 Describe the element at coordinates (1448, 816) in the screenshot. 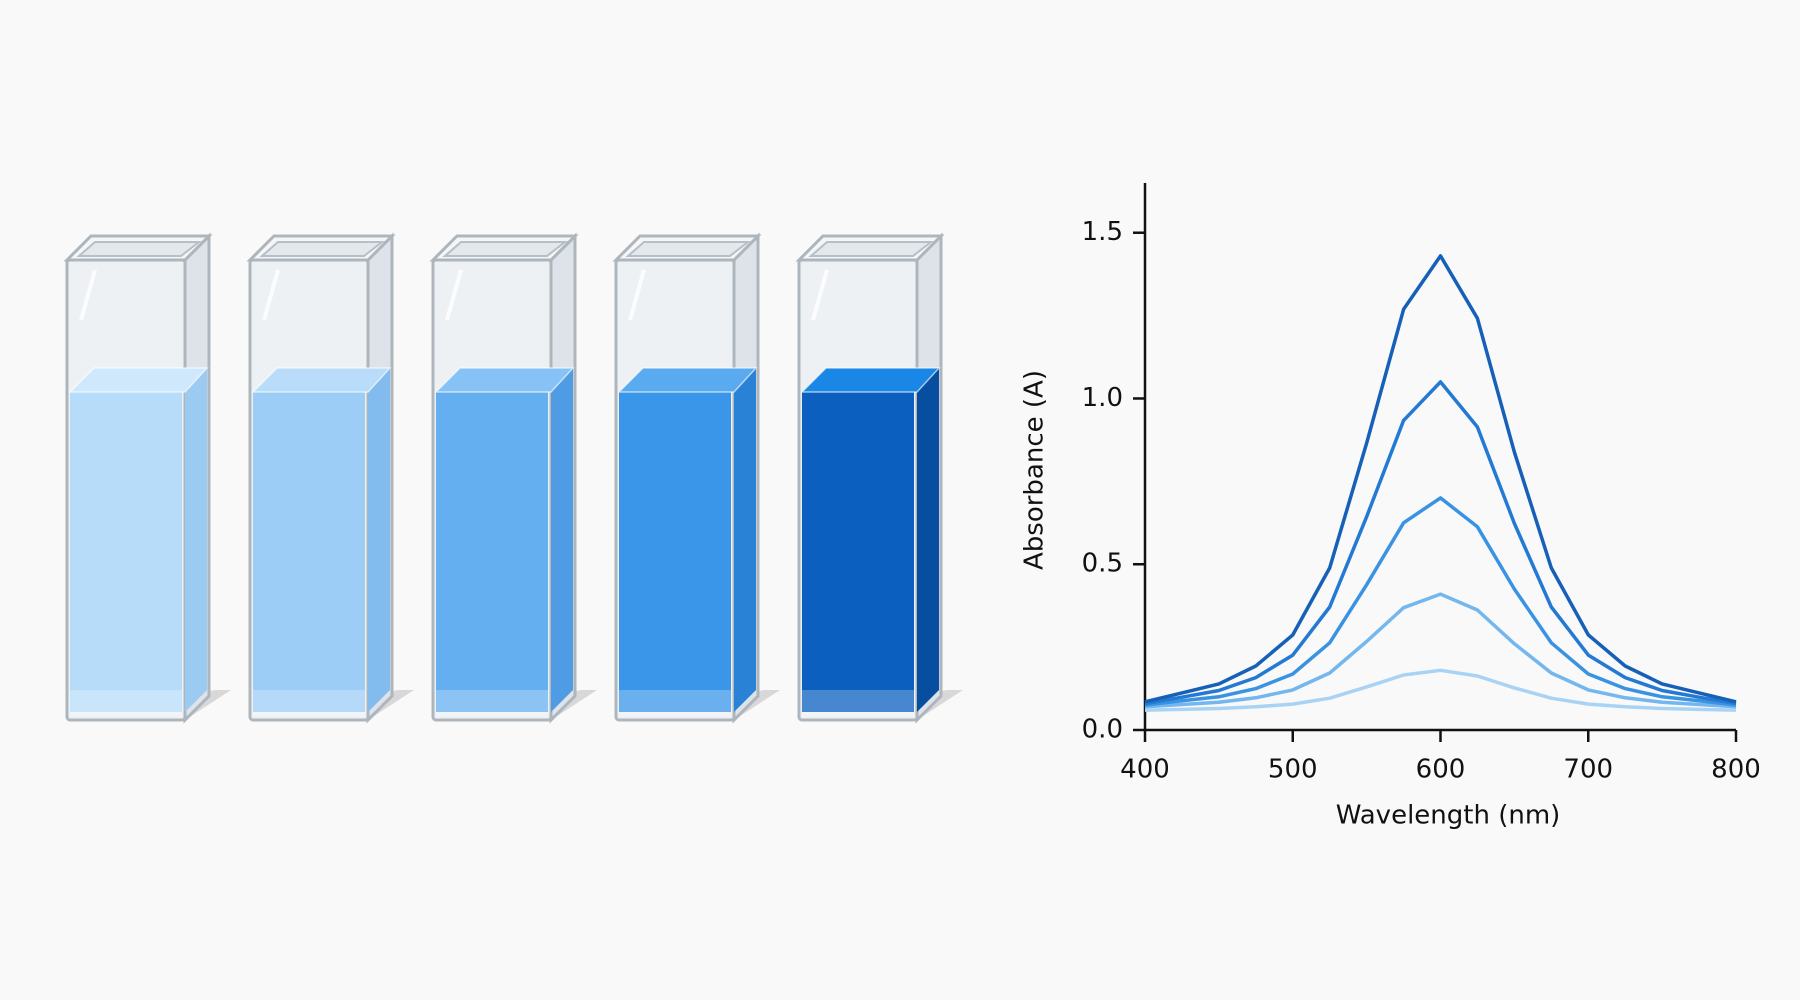

I see `x-axis-title: Wavelength (nm)` at that location.